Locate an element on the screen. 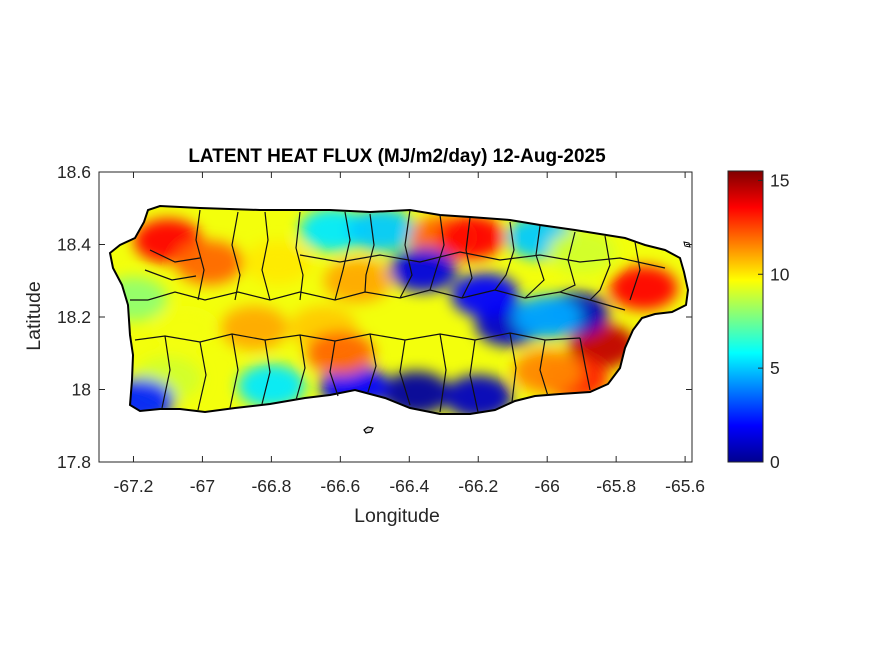  x-tick-label: -65.6 is located at coordinates (685, 486).